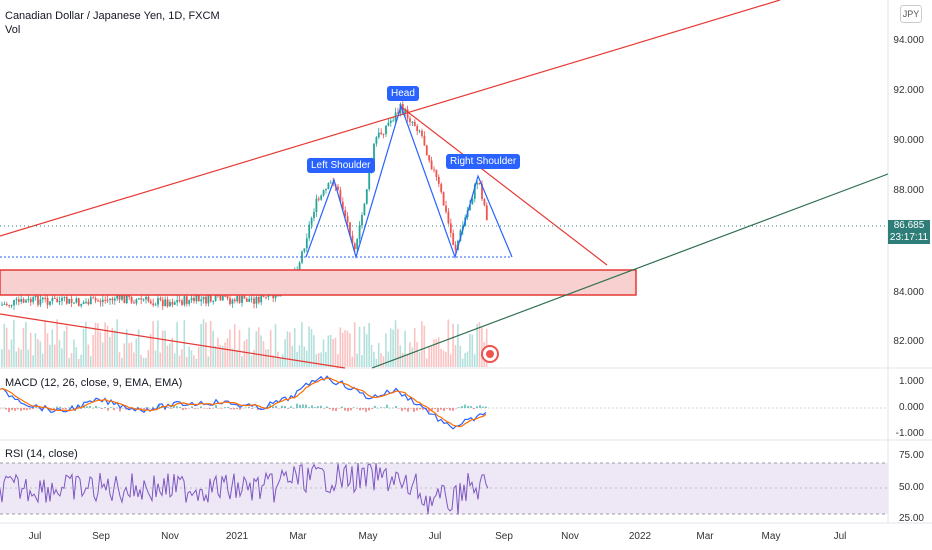  What do you see at coordinates (911, 14) in the screenshot?
I see `currency-badge: JPY` at bounding box center [911, 14].